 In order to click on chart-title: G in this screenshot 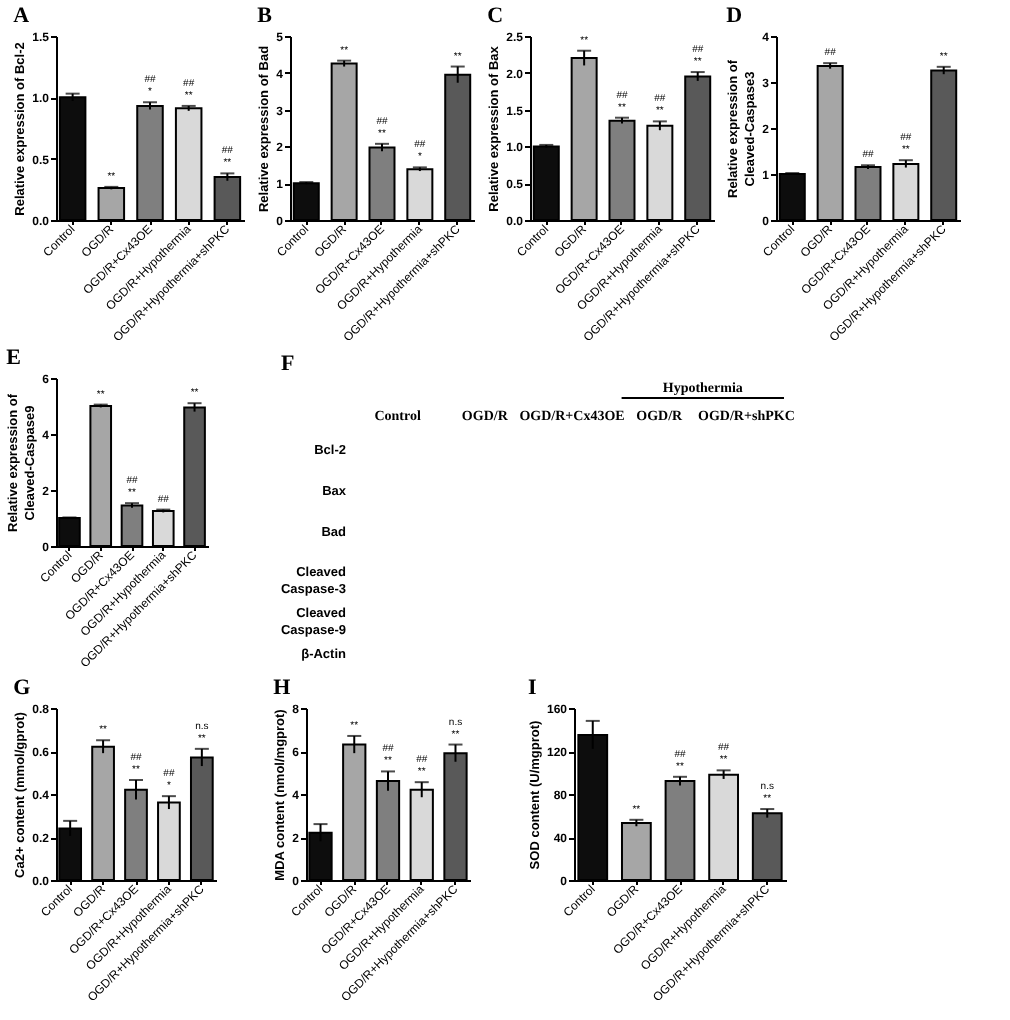, I will do `click(22, 688)`.